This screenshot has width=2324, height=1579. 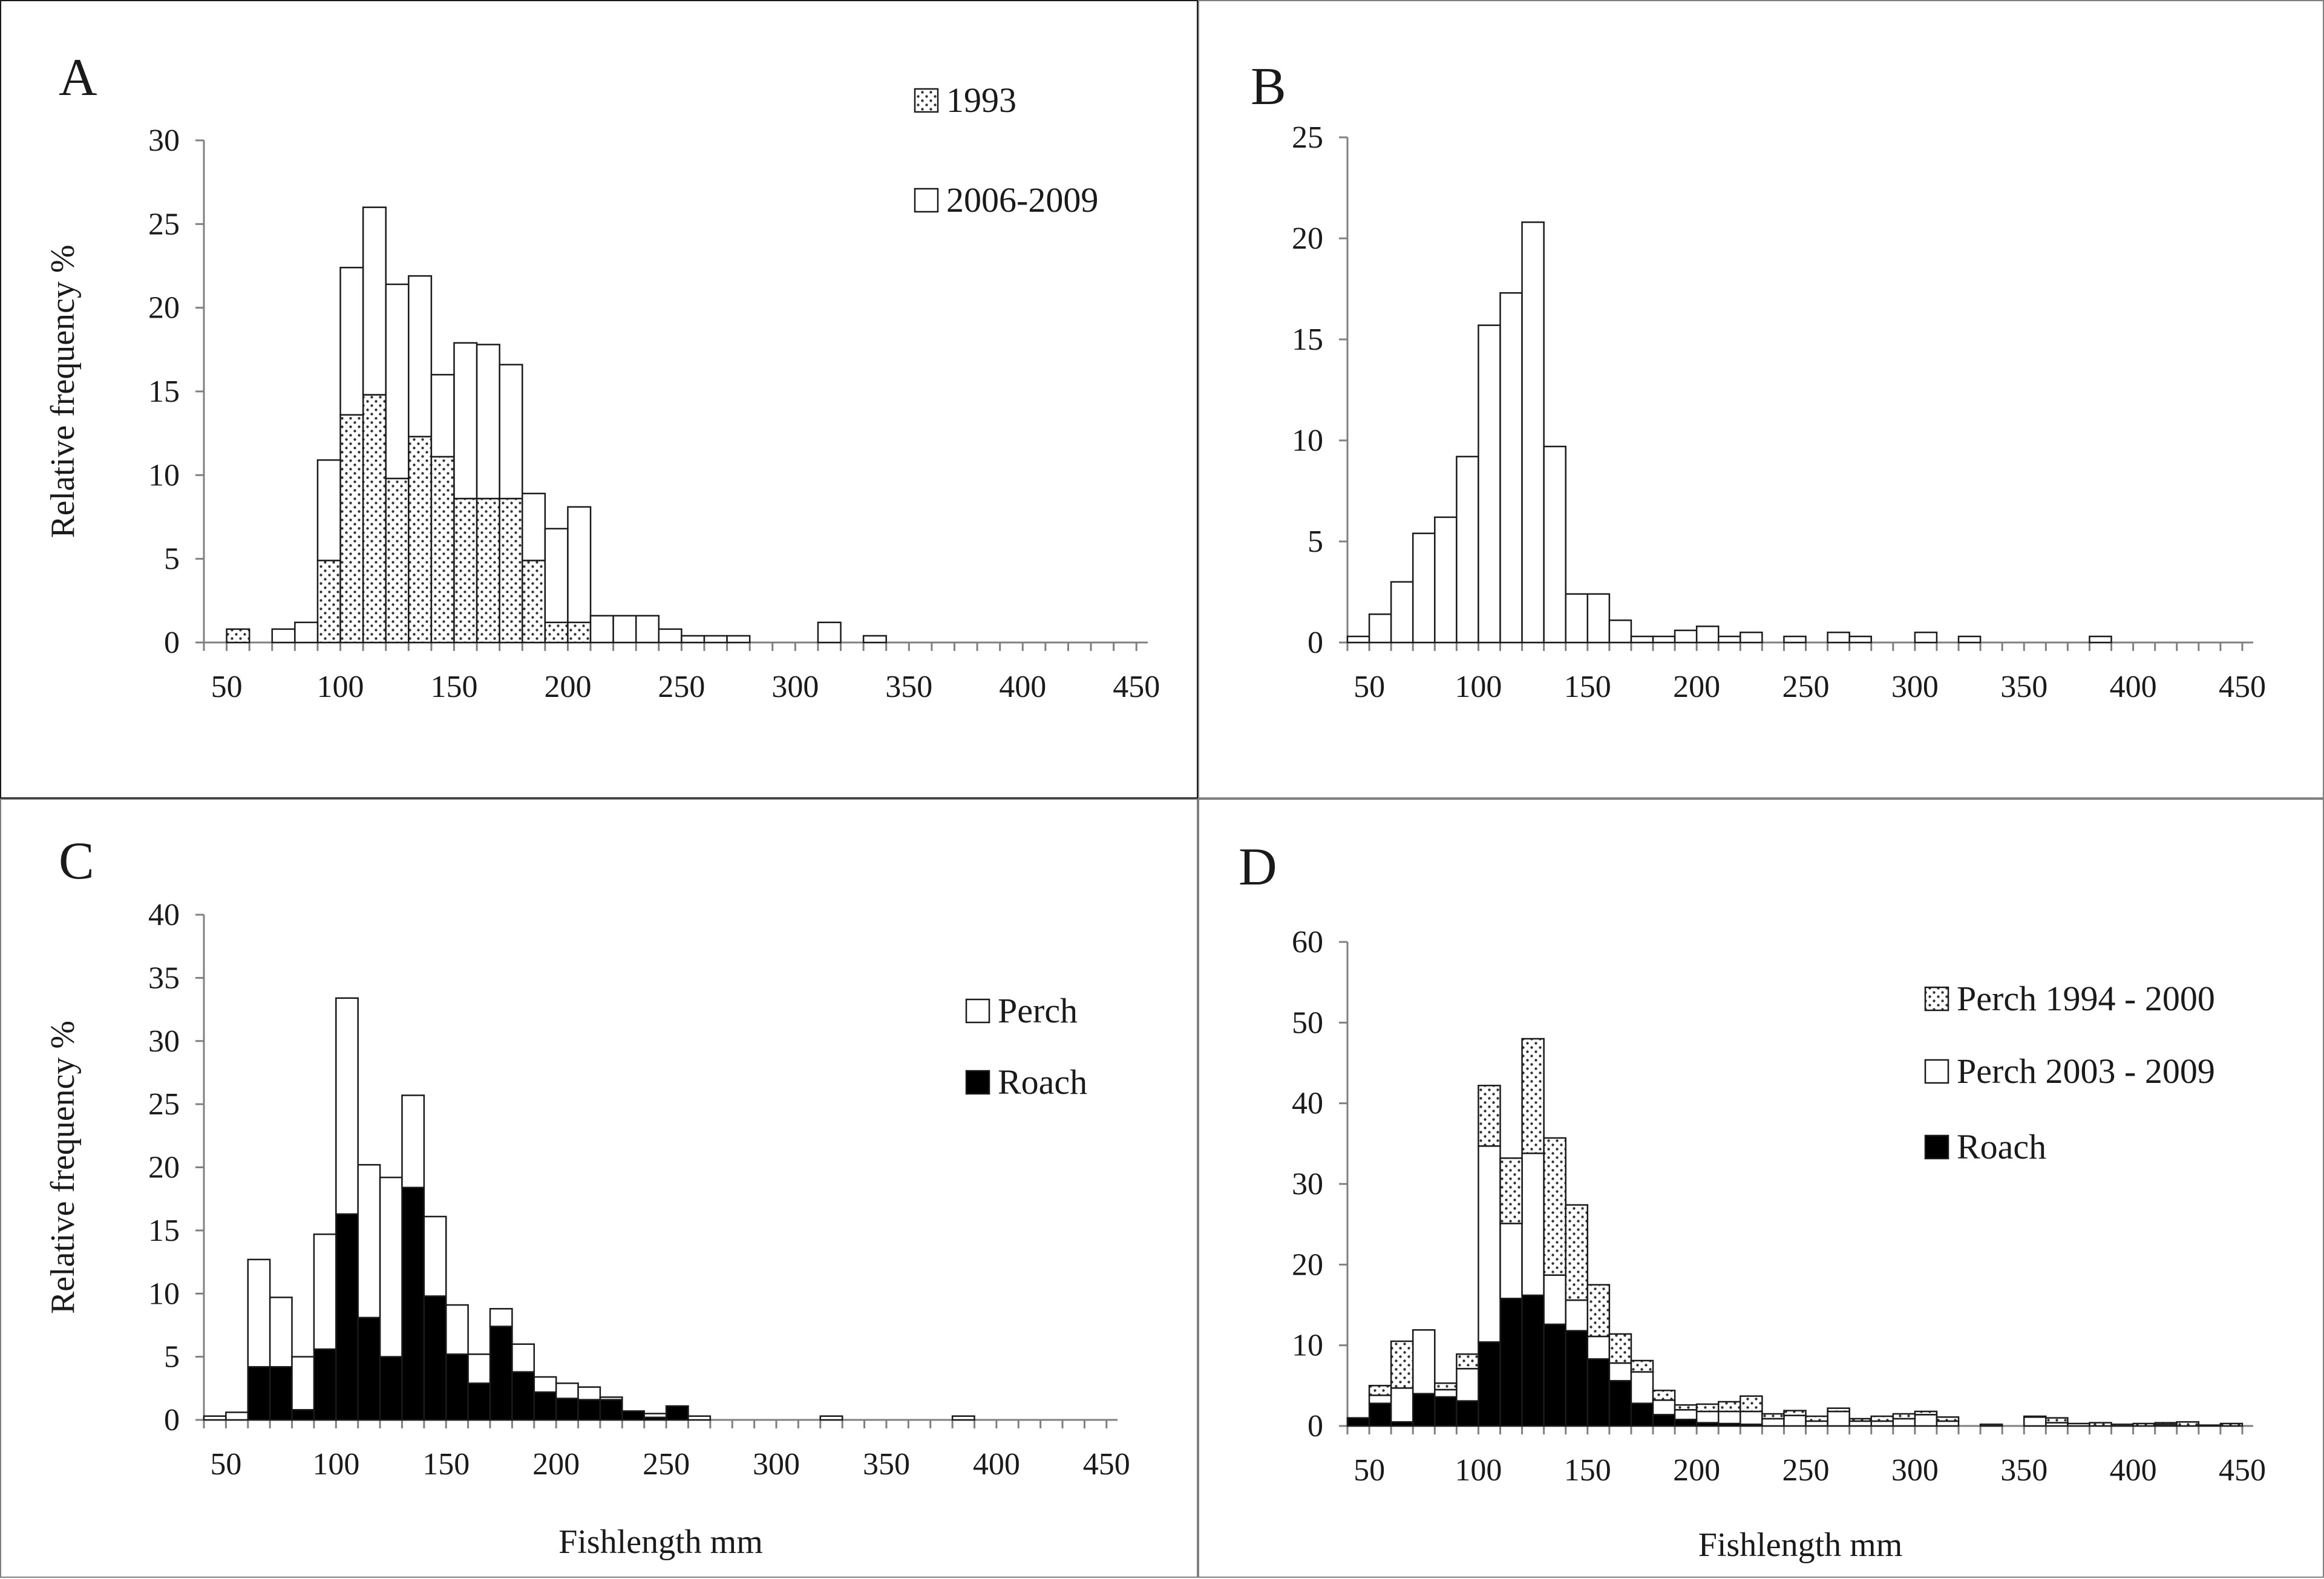 I want to click on series-roach, so click(x=468, y=1303).